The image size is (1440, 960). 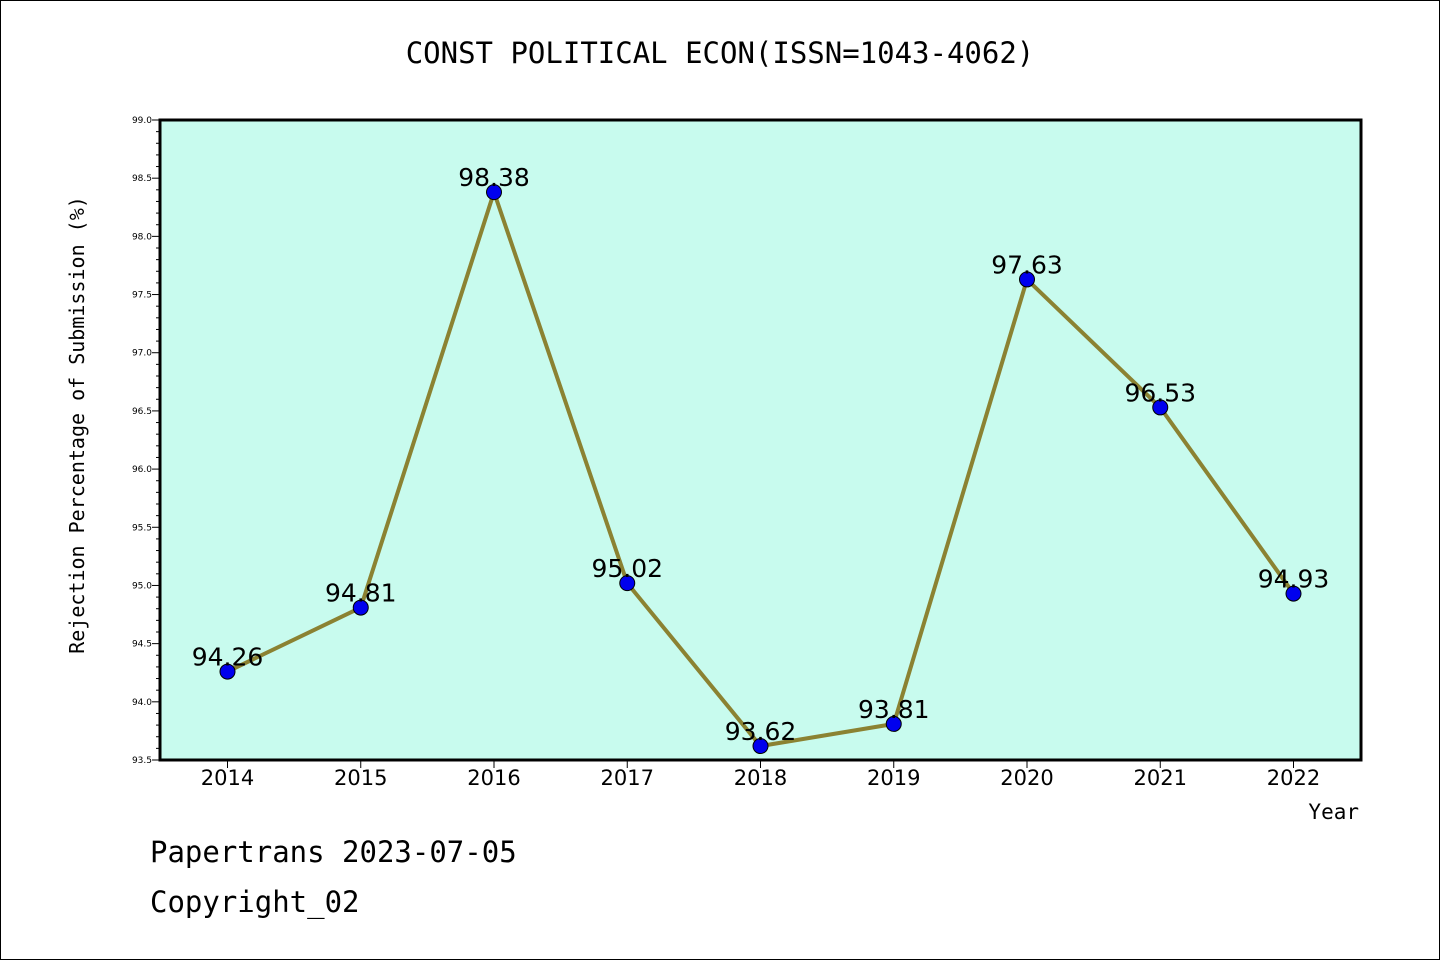 What do you see at coordinates (227, 778) in the screenshot?
I see `x-tick-label: 2014` at bounding box center [227, 778].